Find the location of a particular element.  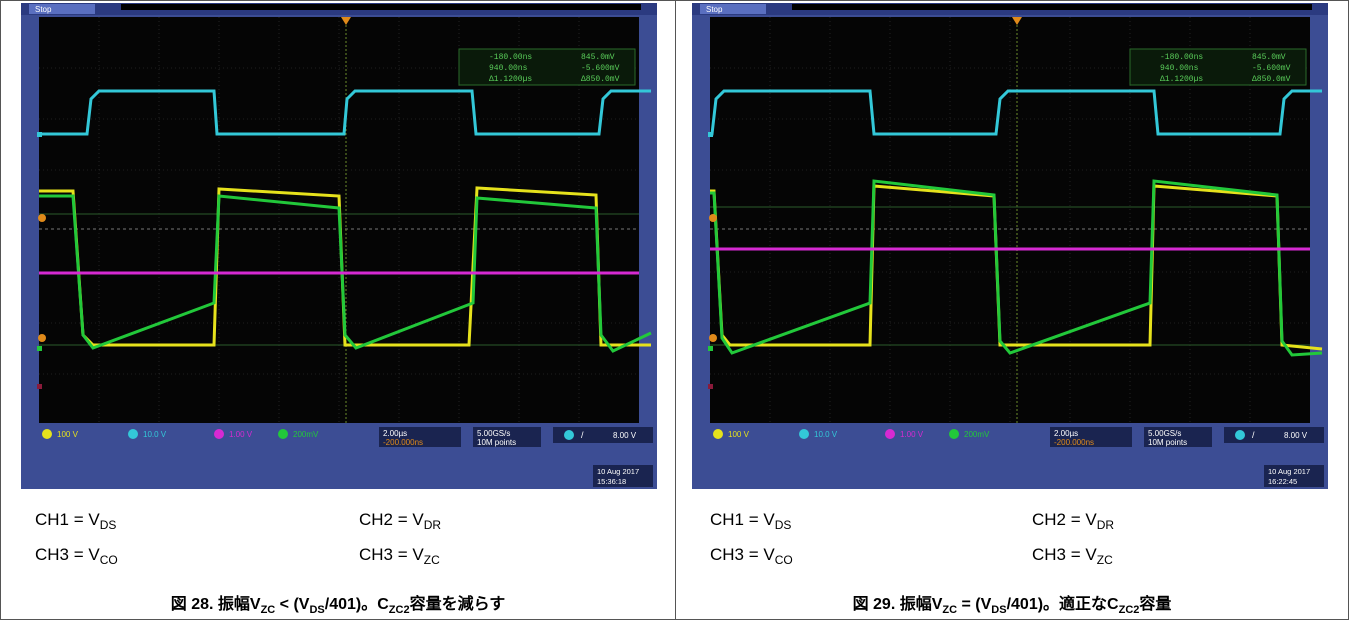

time-stamp: 15:36:18 is located at coordinates (611, 481).